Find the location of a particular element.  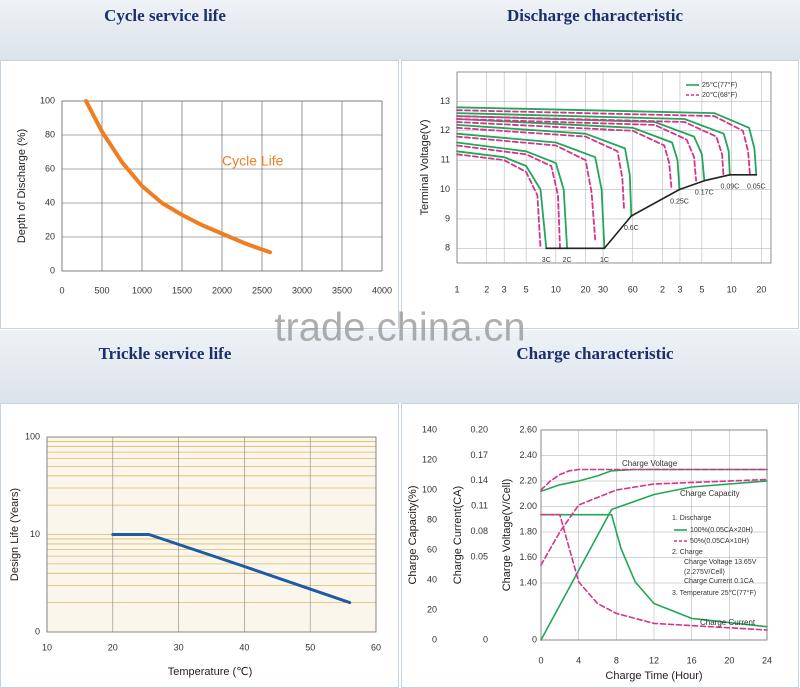

y-tick-label: 1.60 is located at coordinates (528, 557).